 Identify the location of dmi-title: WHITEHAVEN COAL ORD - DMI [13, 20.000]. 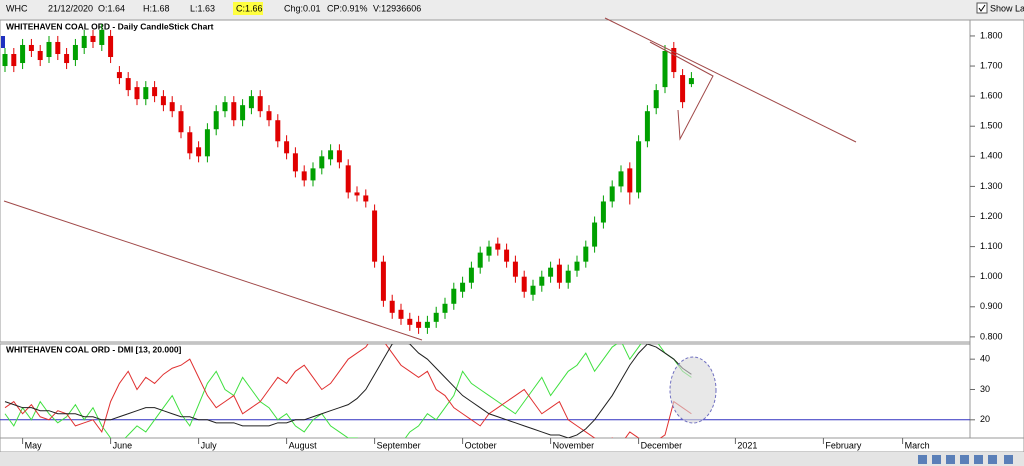
(94, 349).